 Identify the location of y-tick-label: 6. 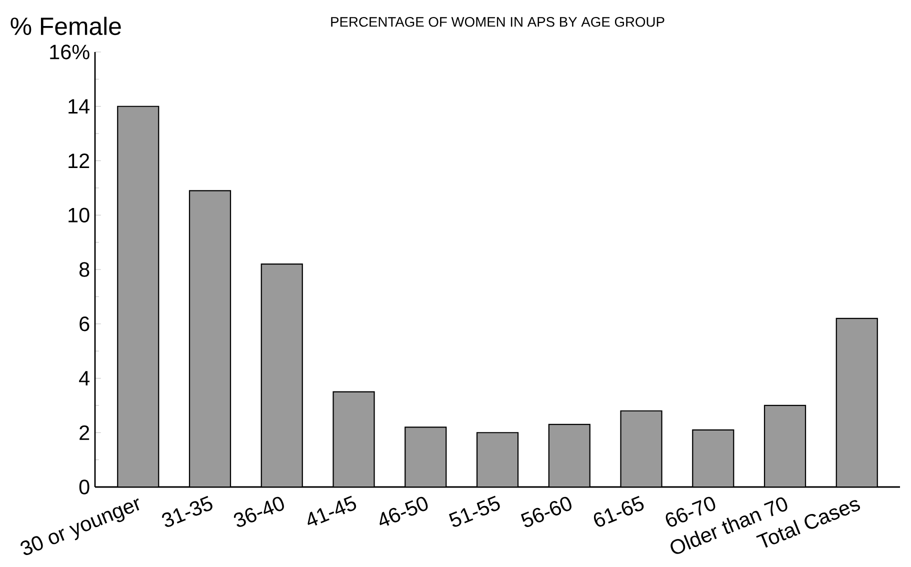
(85, 324).